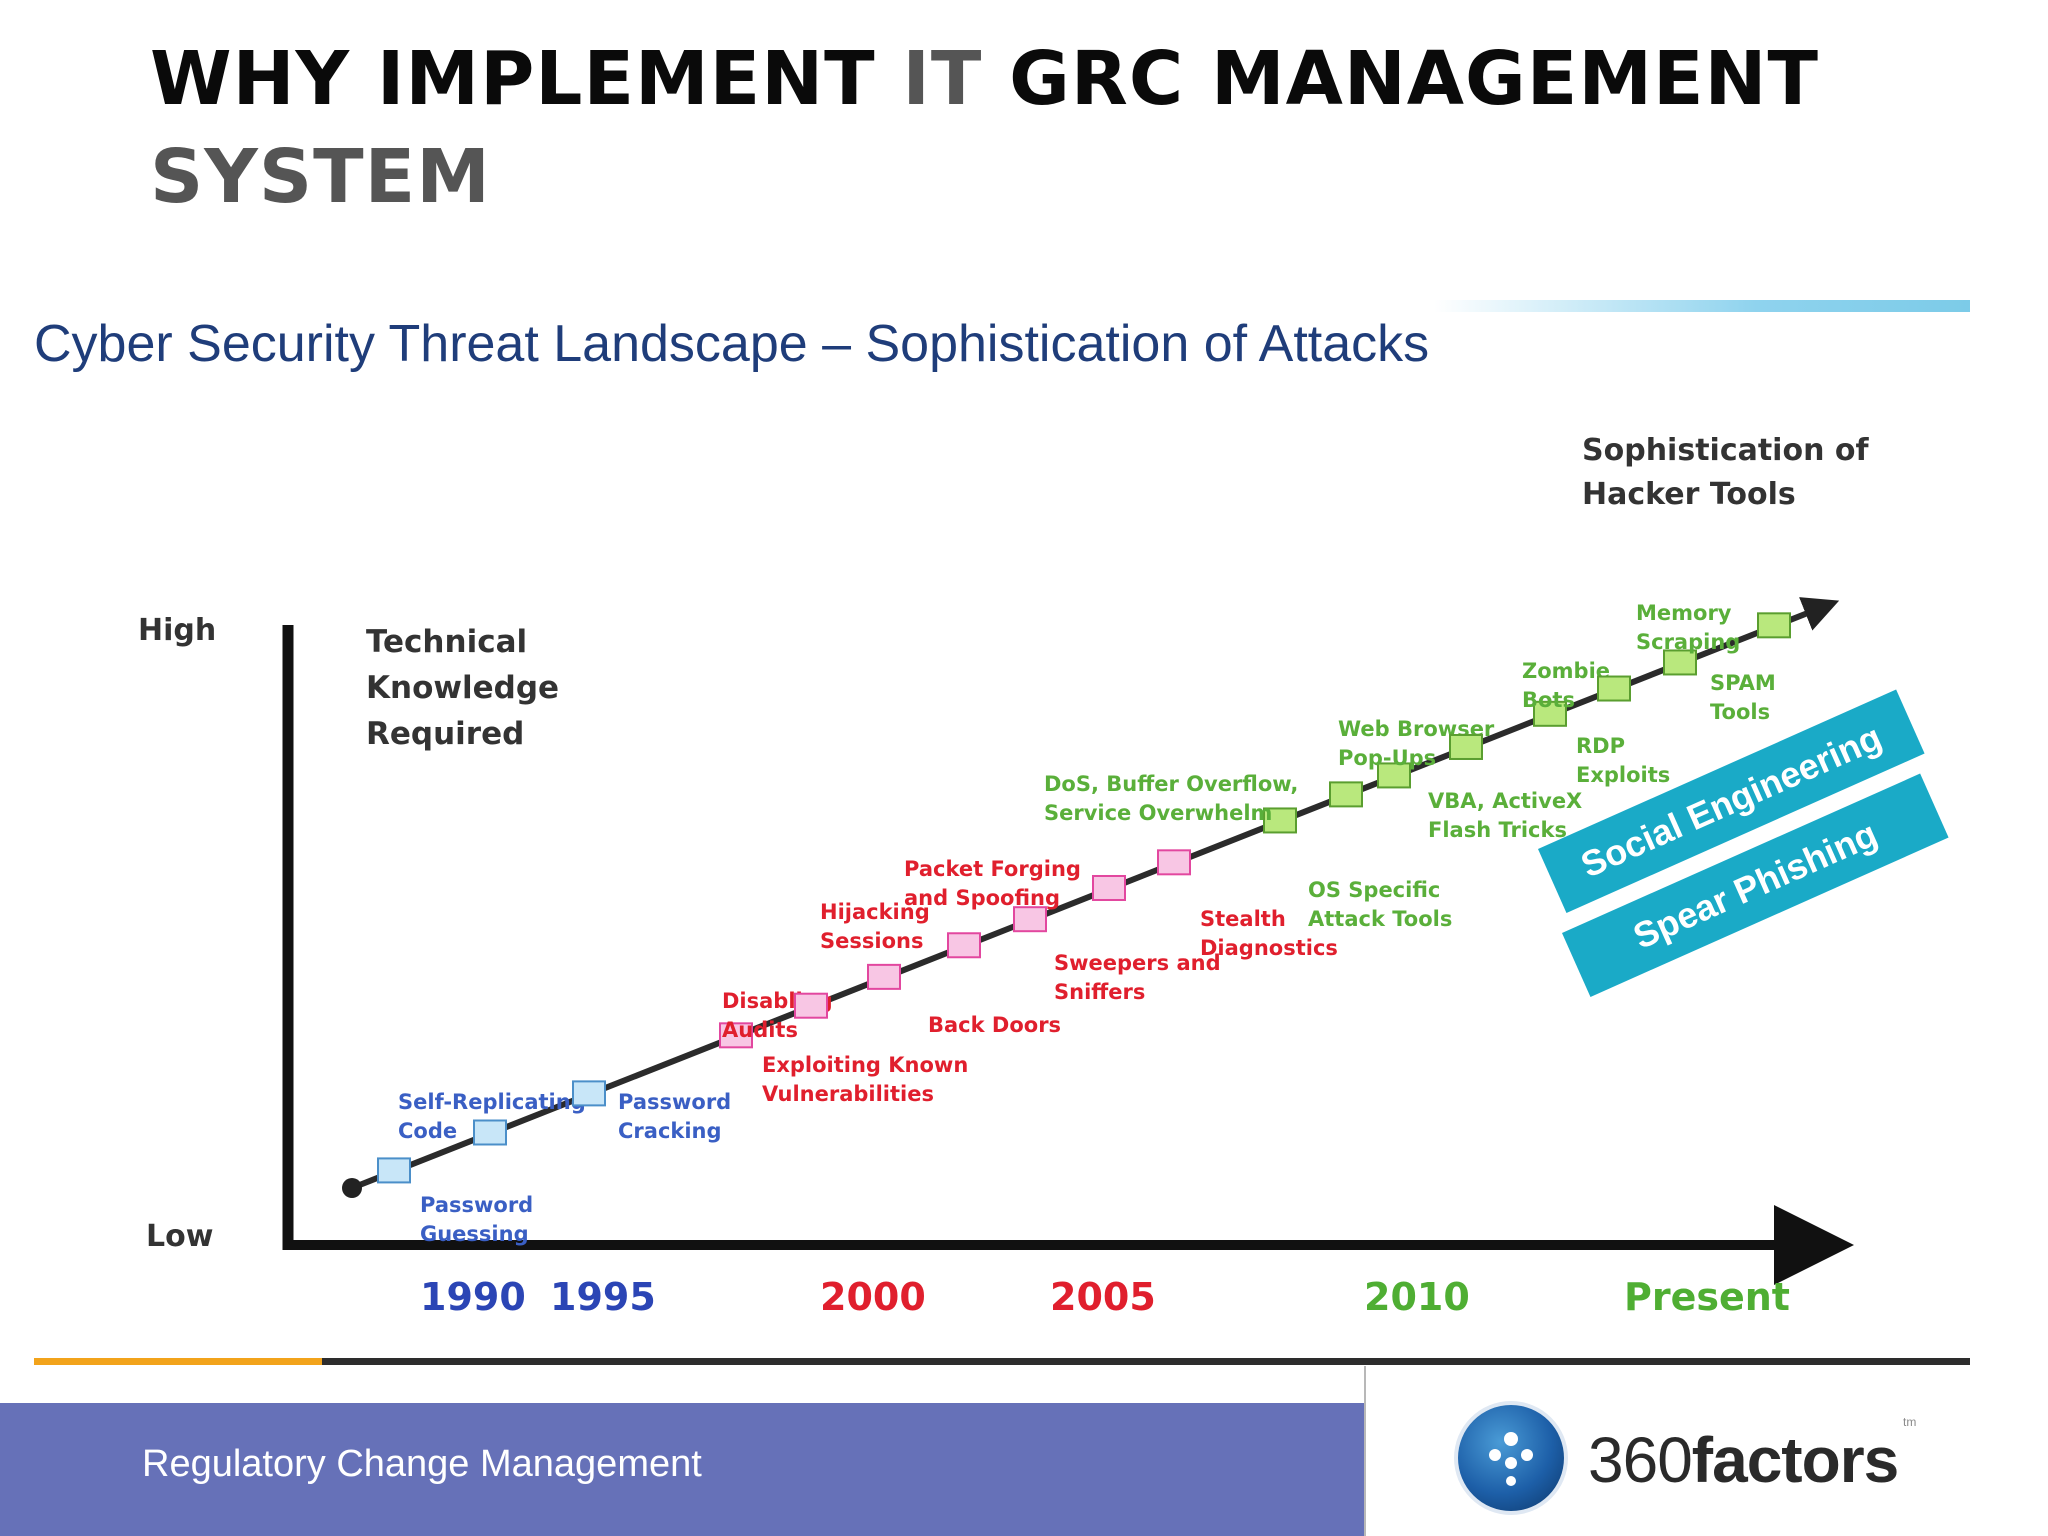  What do you see at coordinates (1511, 1458) in the screenshot?
I see `logo-dots-icon` at bounding box center [1511, 1458].